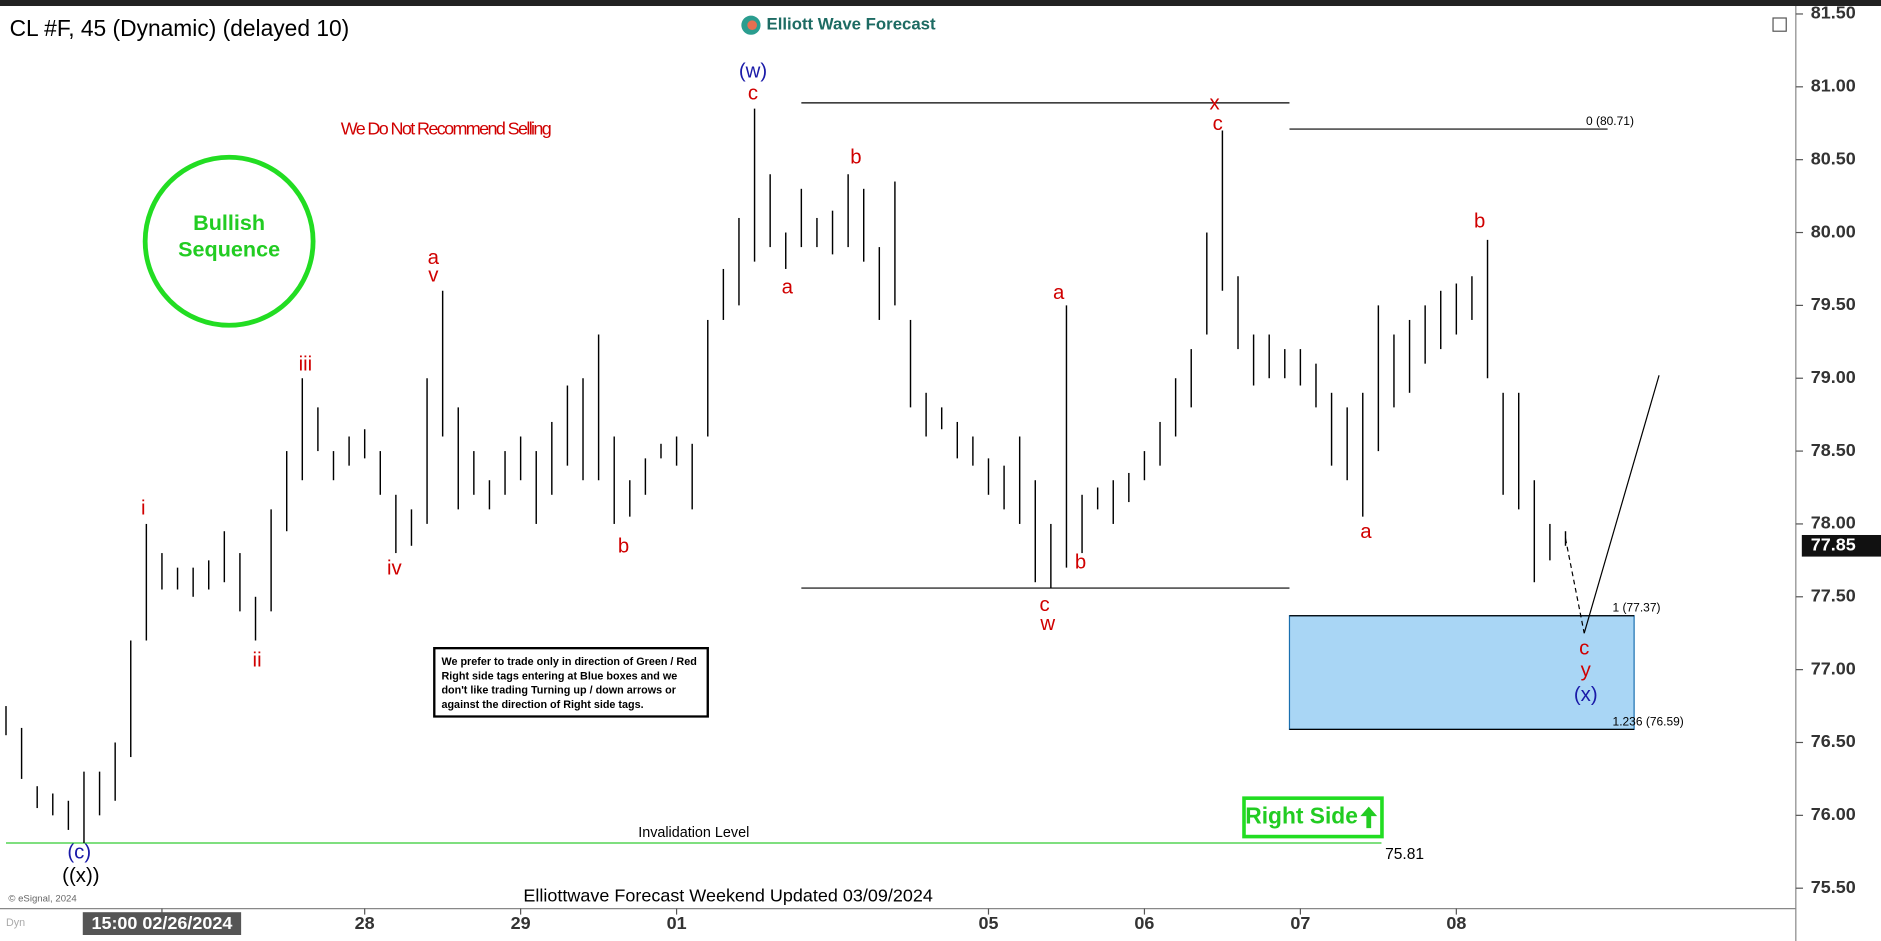 This screenshot has height=941, width=1881. I want to click on wave-label: iv, so click(395, 568).